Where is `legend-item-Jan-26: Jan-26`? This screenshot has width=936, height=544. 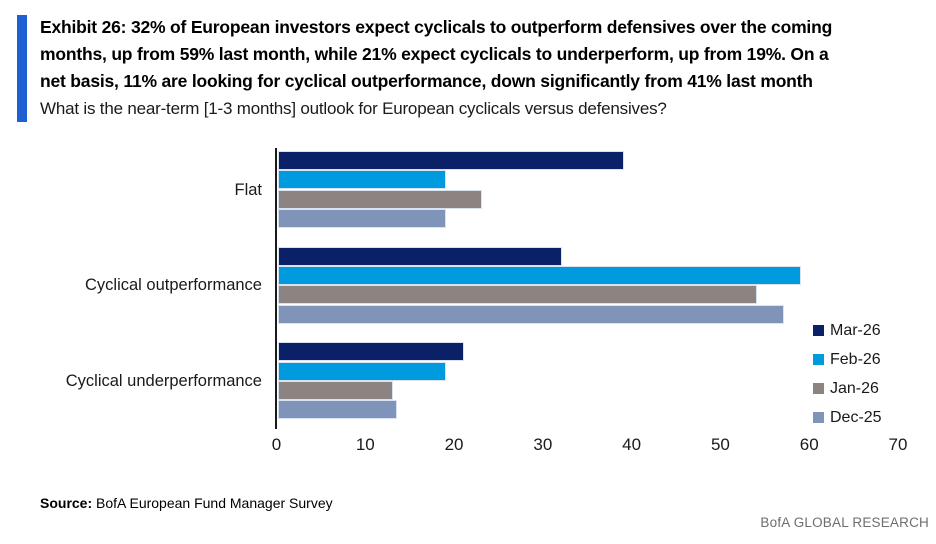 legend-item-Jan-26: Jan-26 is located at coordinates (847, 388).